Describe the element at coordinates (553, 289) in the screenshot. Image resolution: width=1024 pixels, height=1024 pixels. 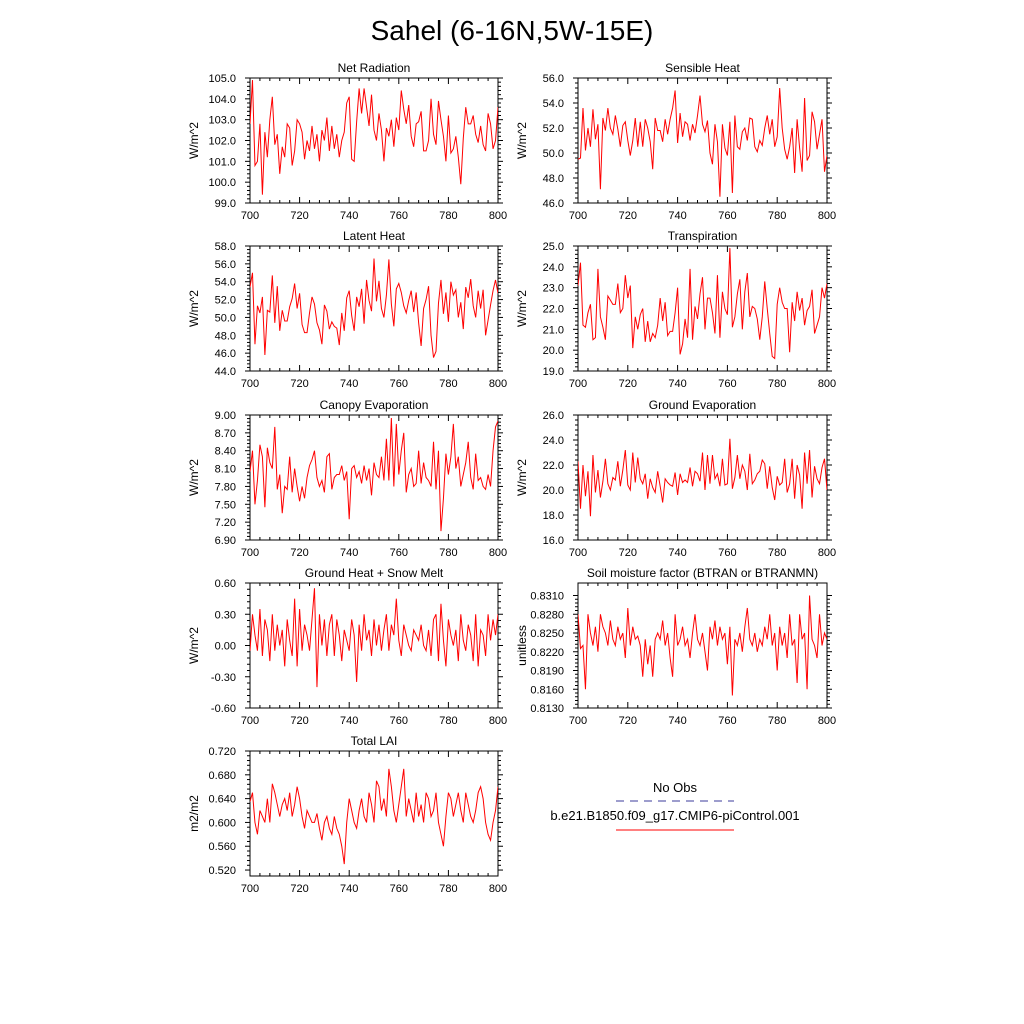
I see `y-tick-label: 23.0` at that location.